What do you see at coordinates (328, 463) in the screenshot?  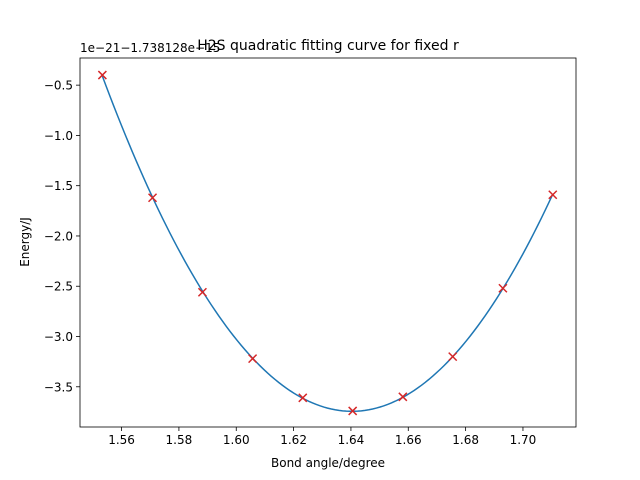 I see `x-axis-label: Bond angle/degree` at bounding box center [328, 463].